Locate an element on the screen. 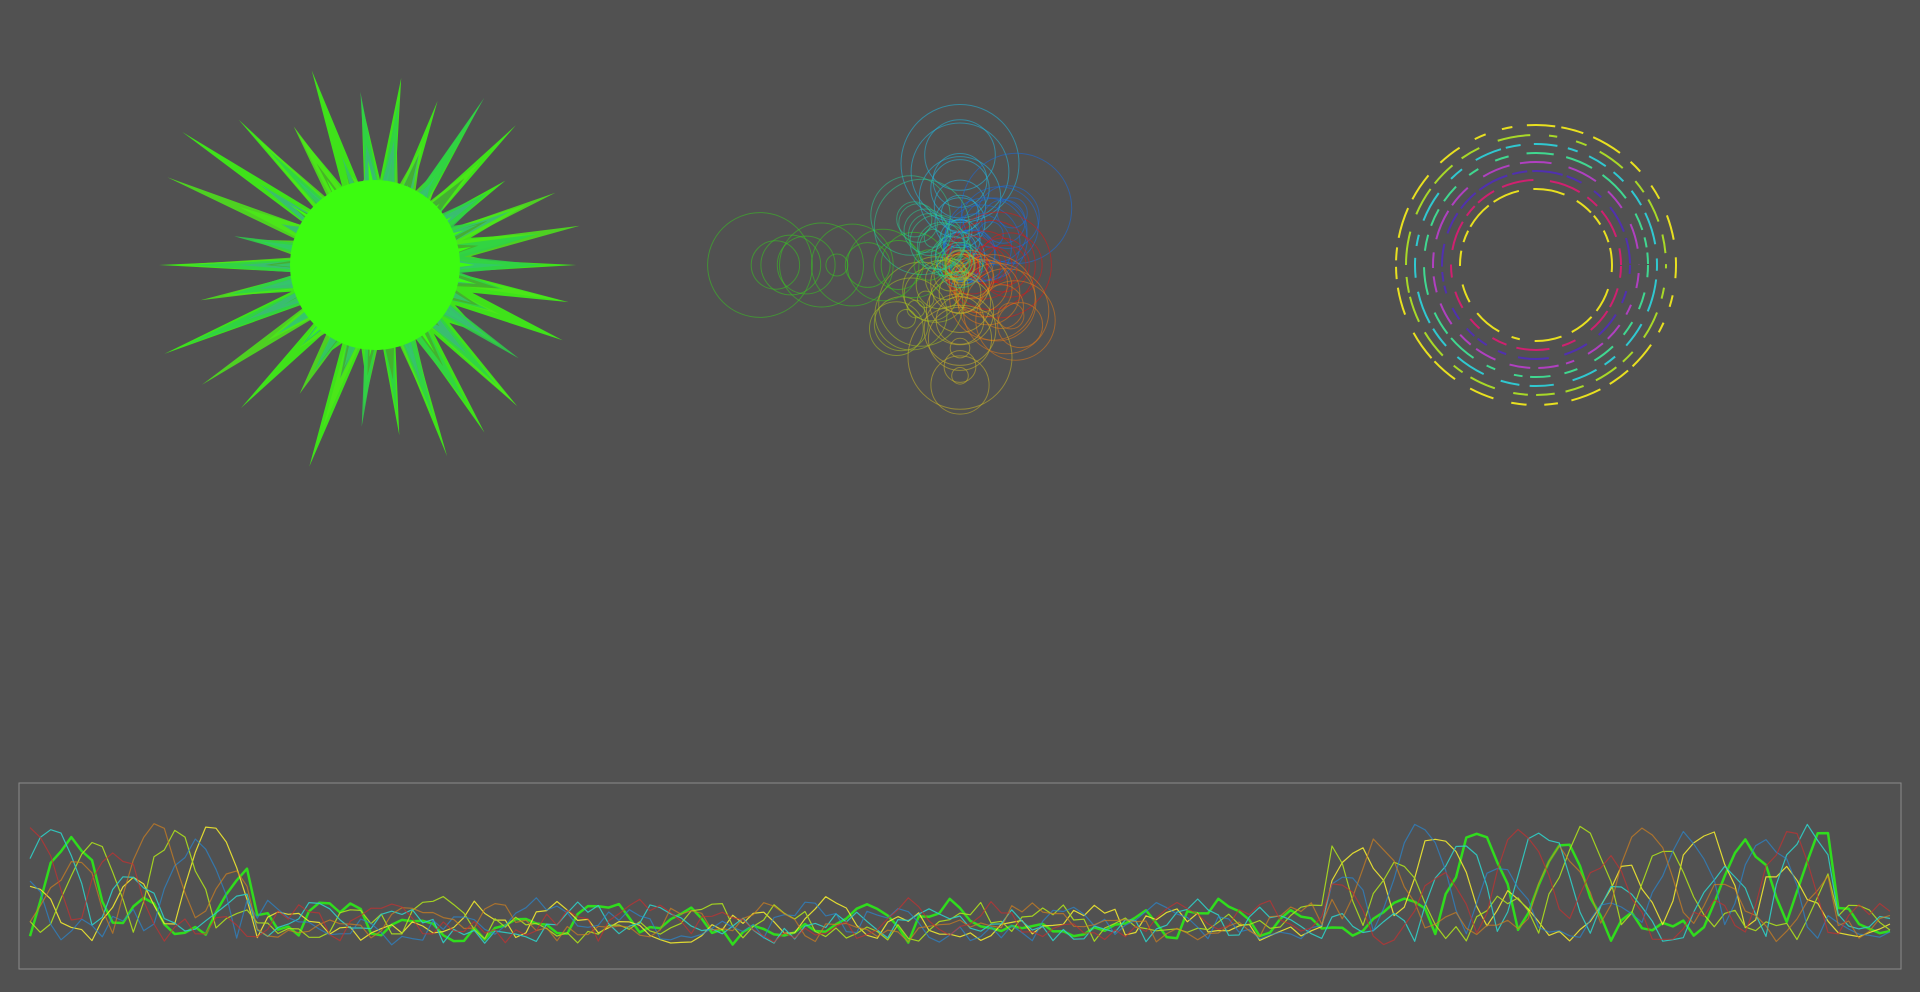  waveform-series-group is located at coordinates (959, 884).